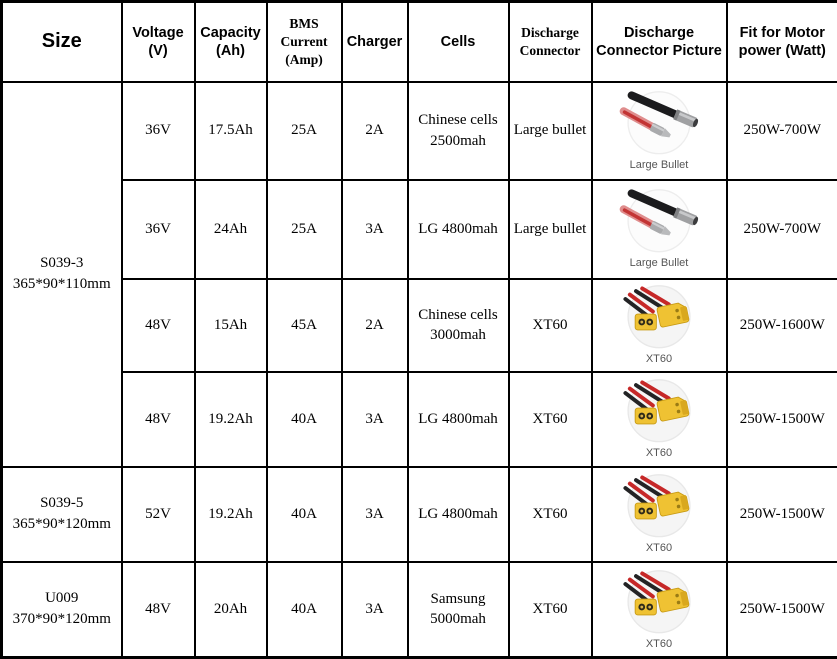  I want to click on model-dimensions: 365*90*120mm, so click(62, 524).